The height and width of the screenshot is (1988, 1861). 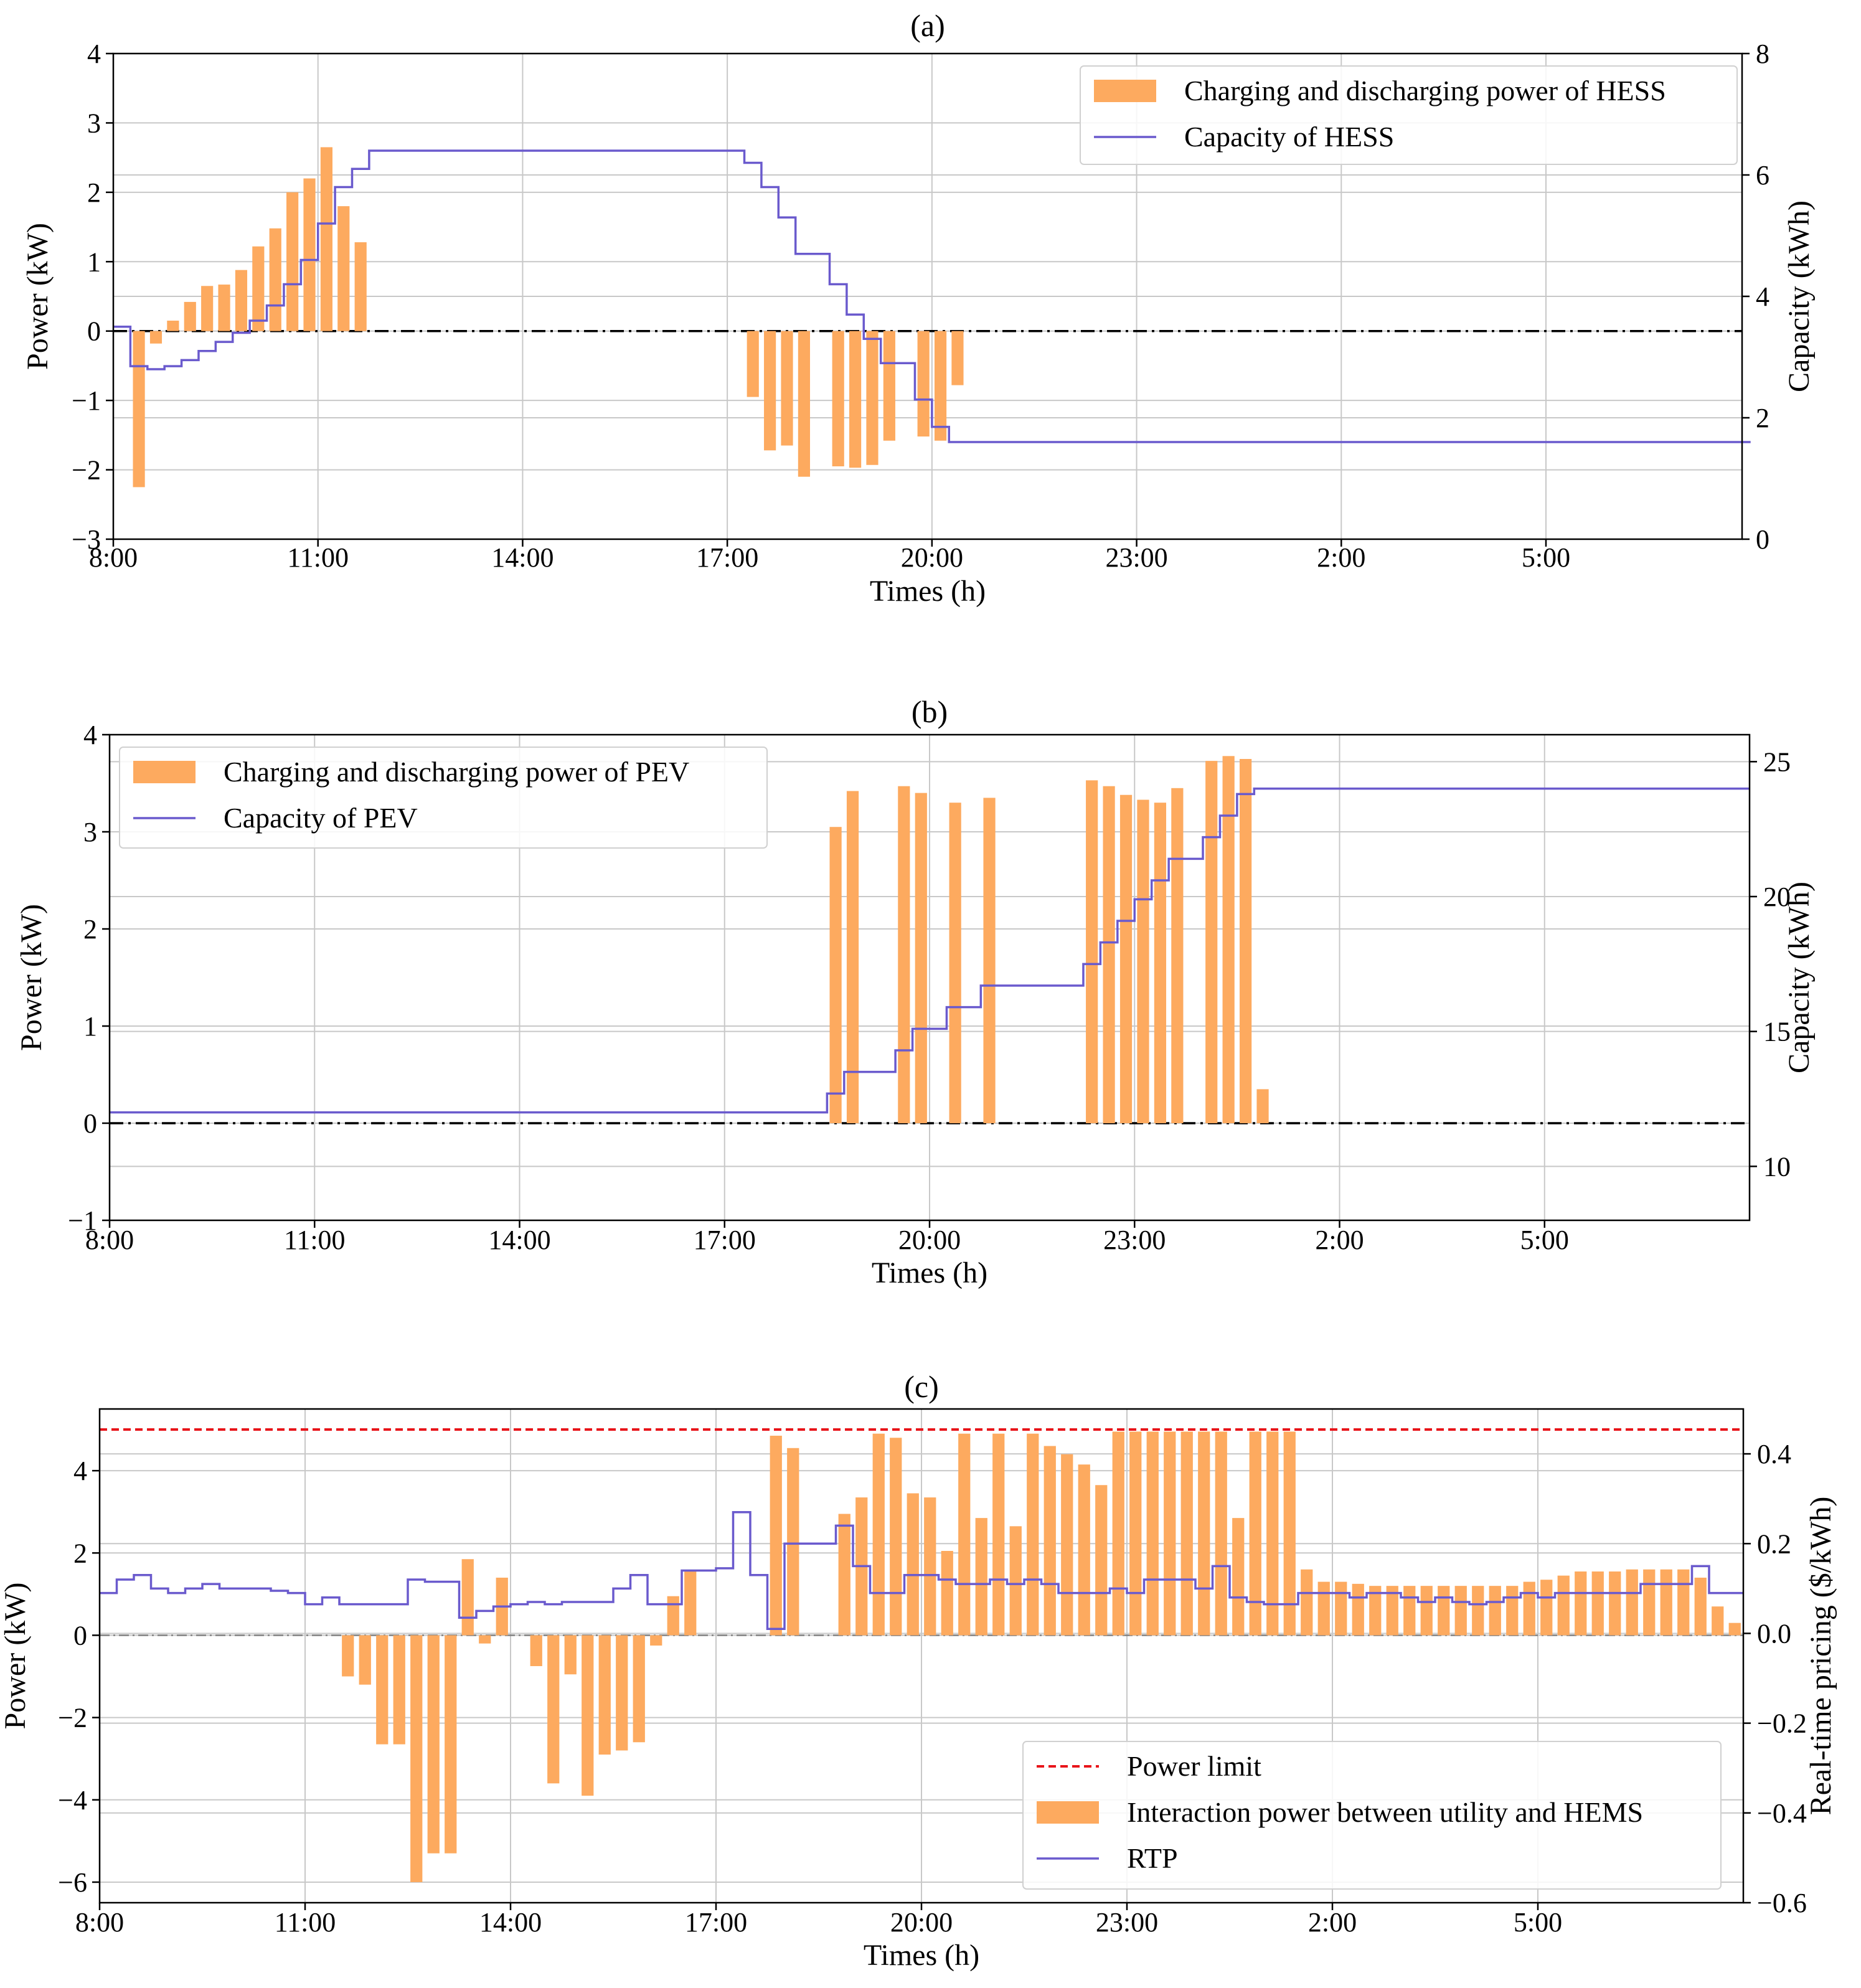 I want to click on x-tick-label: 20:00, so click(x=929, y=1240).